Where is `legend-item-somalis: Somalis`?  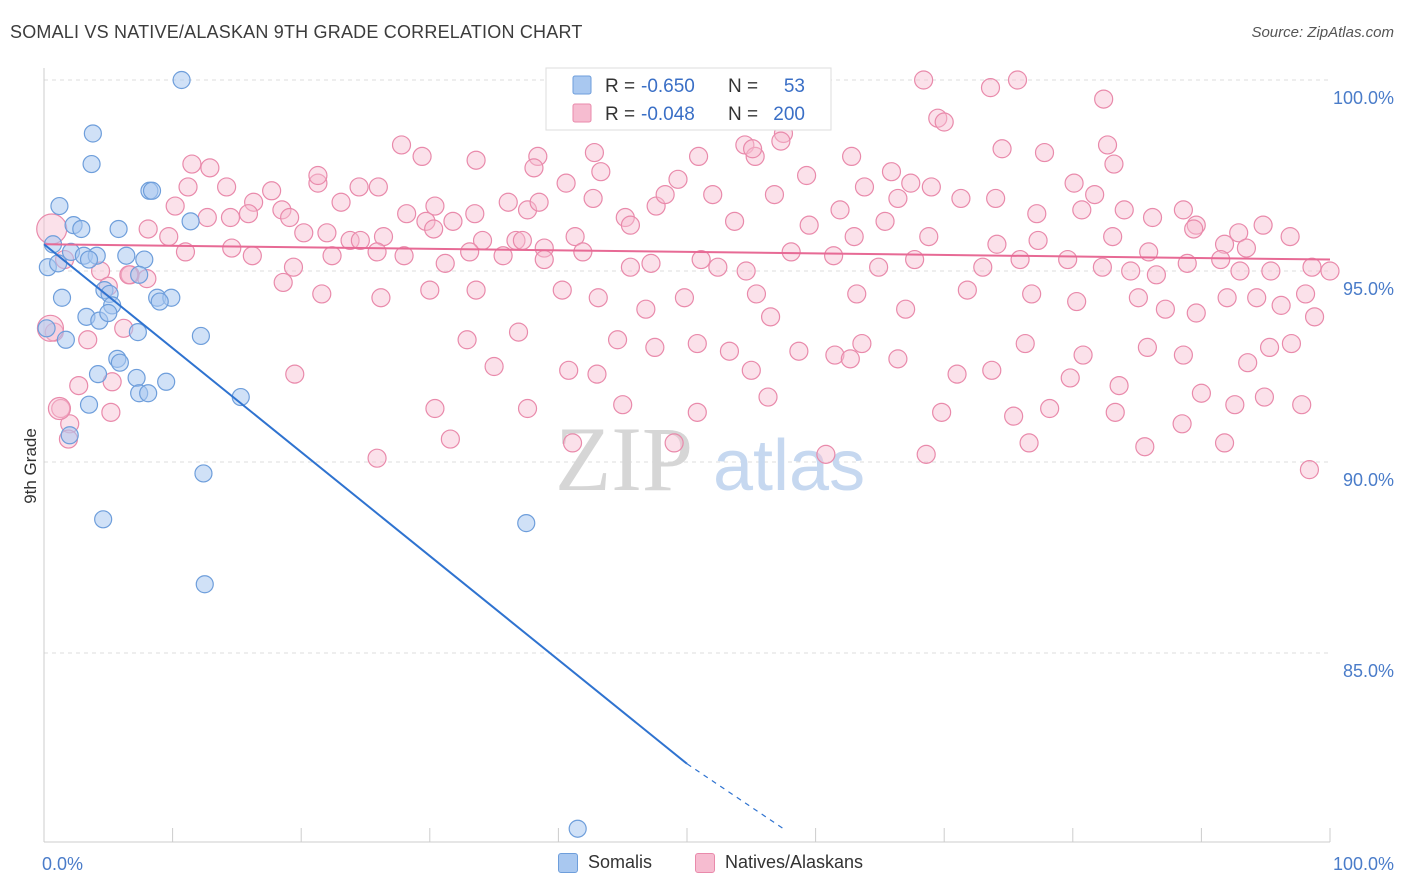 legend-item-somalis: Somalis is located at coordinates (605, 862).